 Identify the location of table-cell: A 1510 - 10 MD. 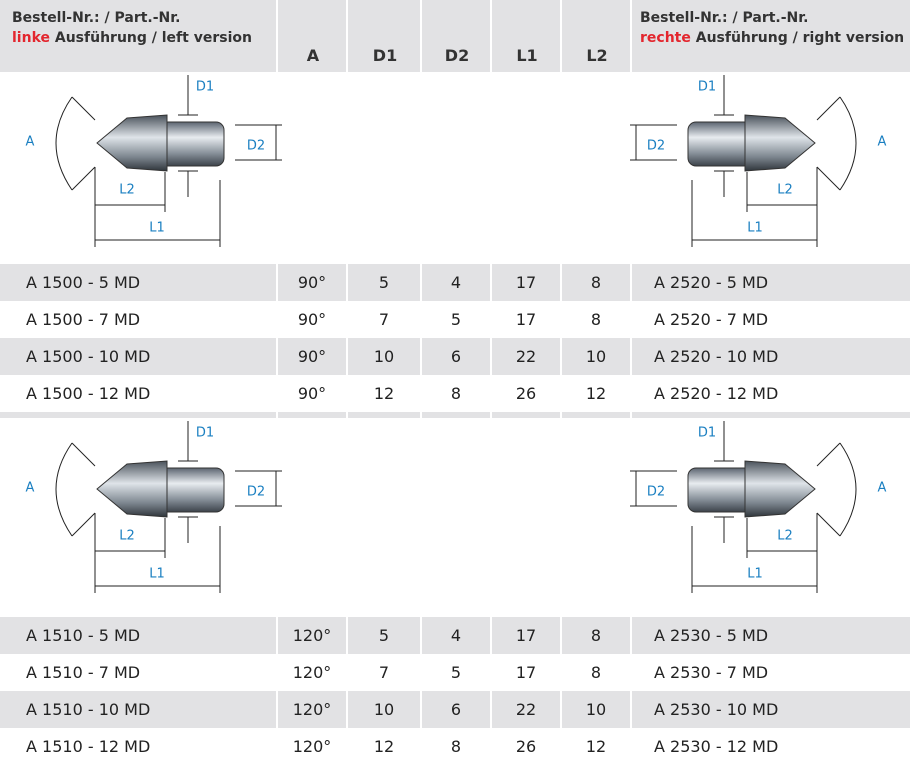
(138, 709).